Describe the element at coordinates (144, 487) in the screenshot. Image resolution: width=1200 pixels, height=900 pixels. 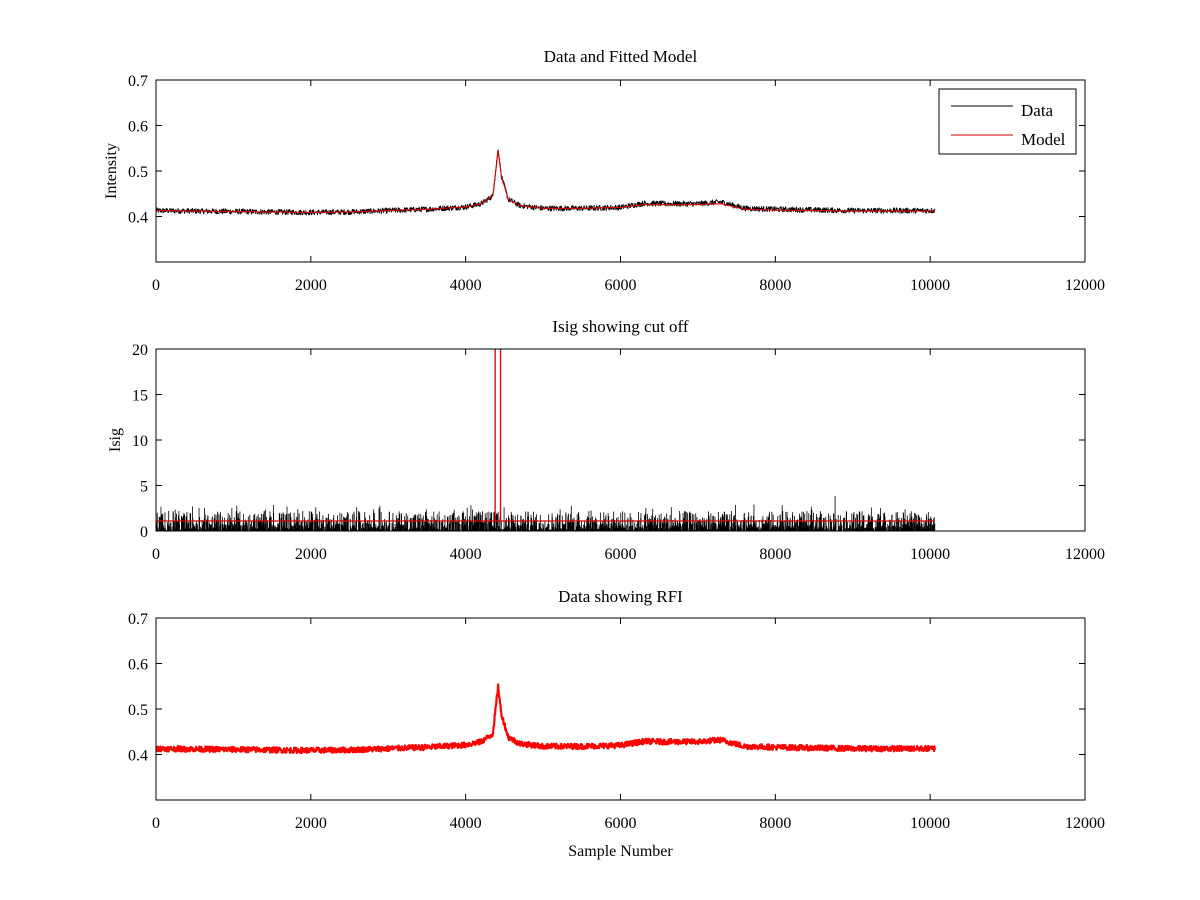
I see `y-tick-label: 5` at that location.